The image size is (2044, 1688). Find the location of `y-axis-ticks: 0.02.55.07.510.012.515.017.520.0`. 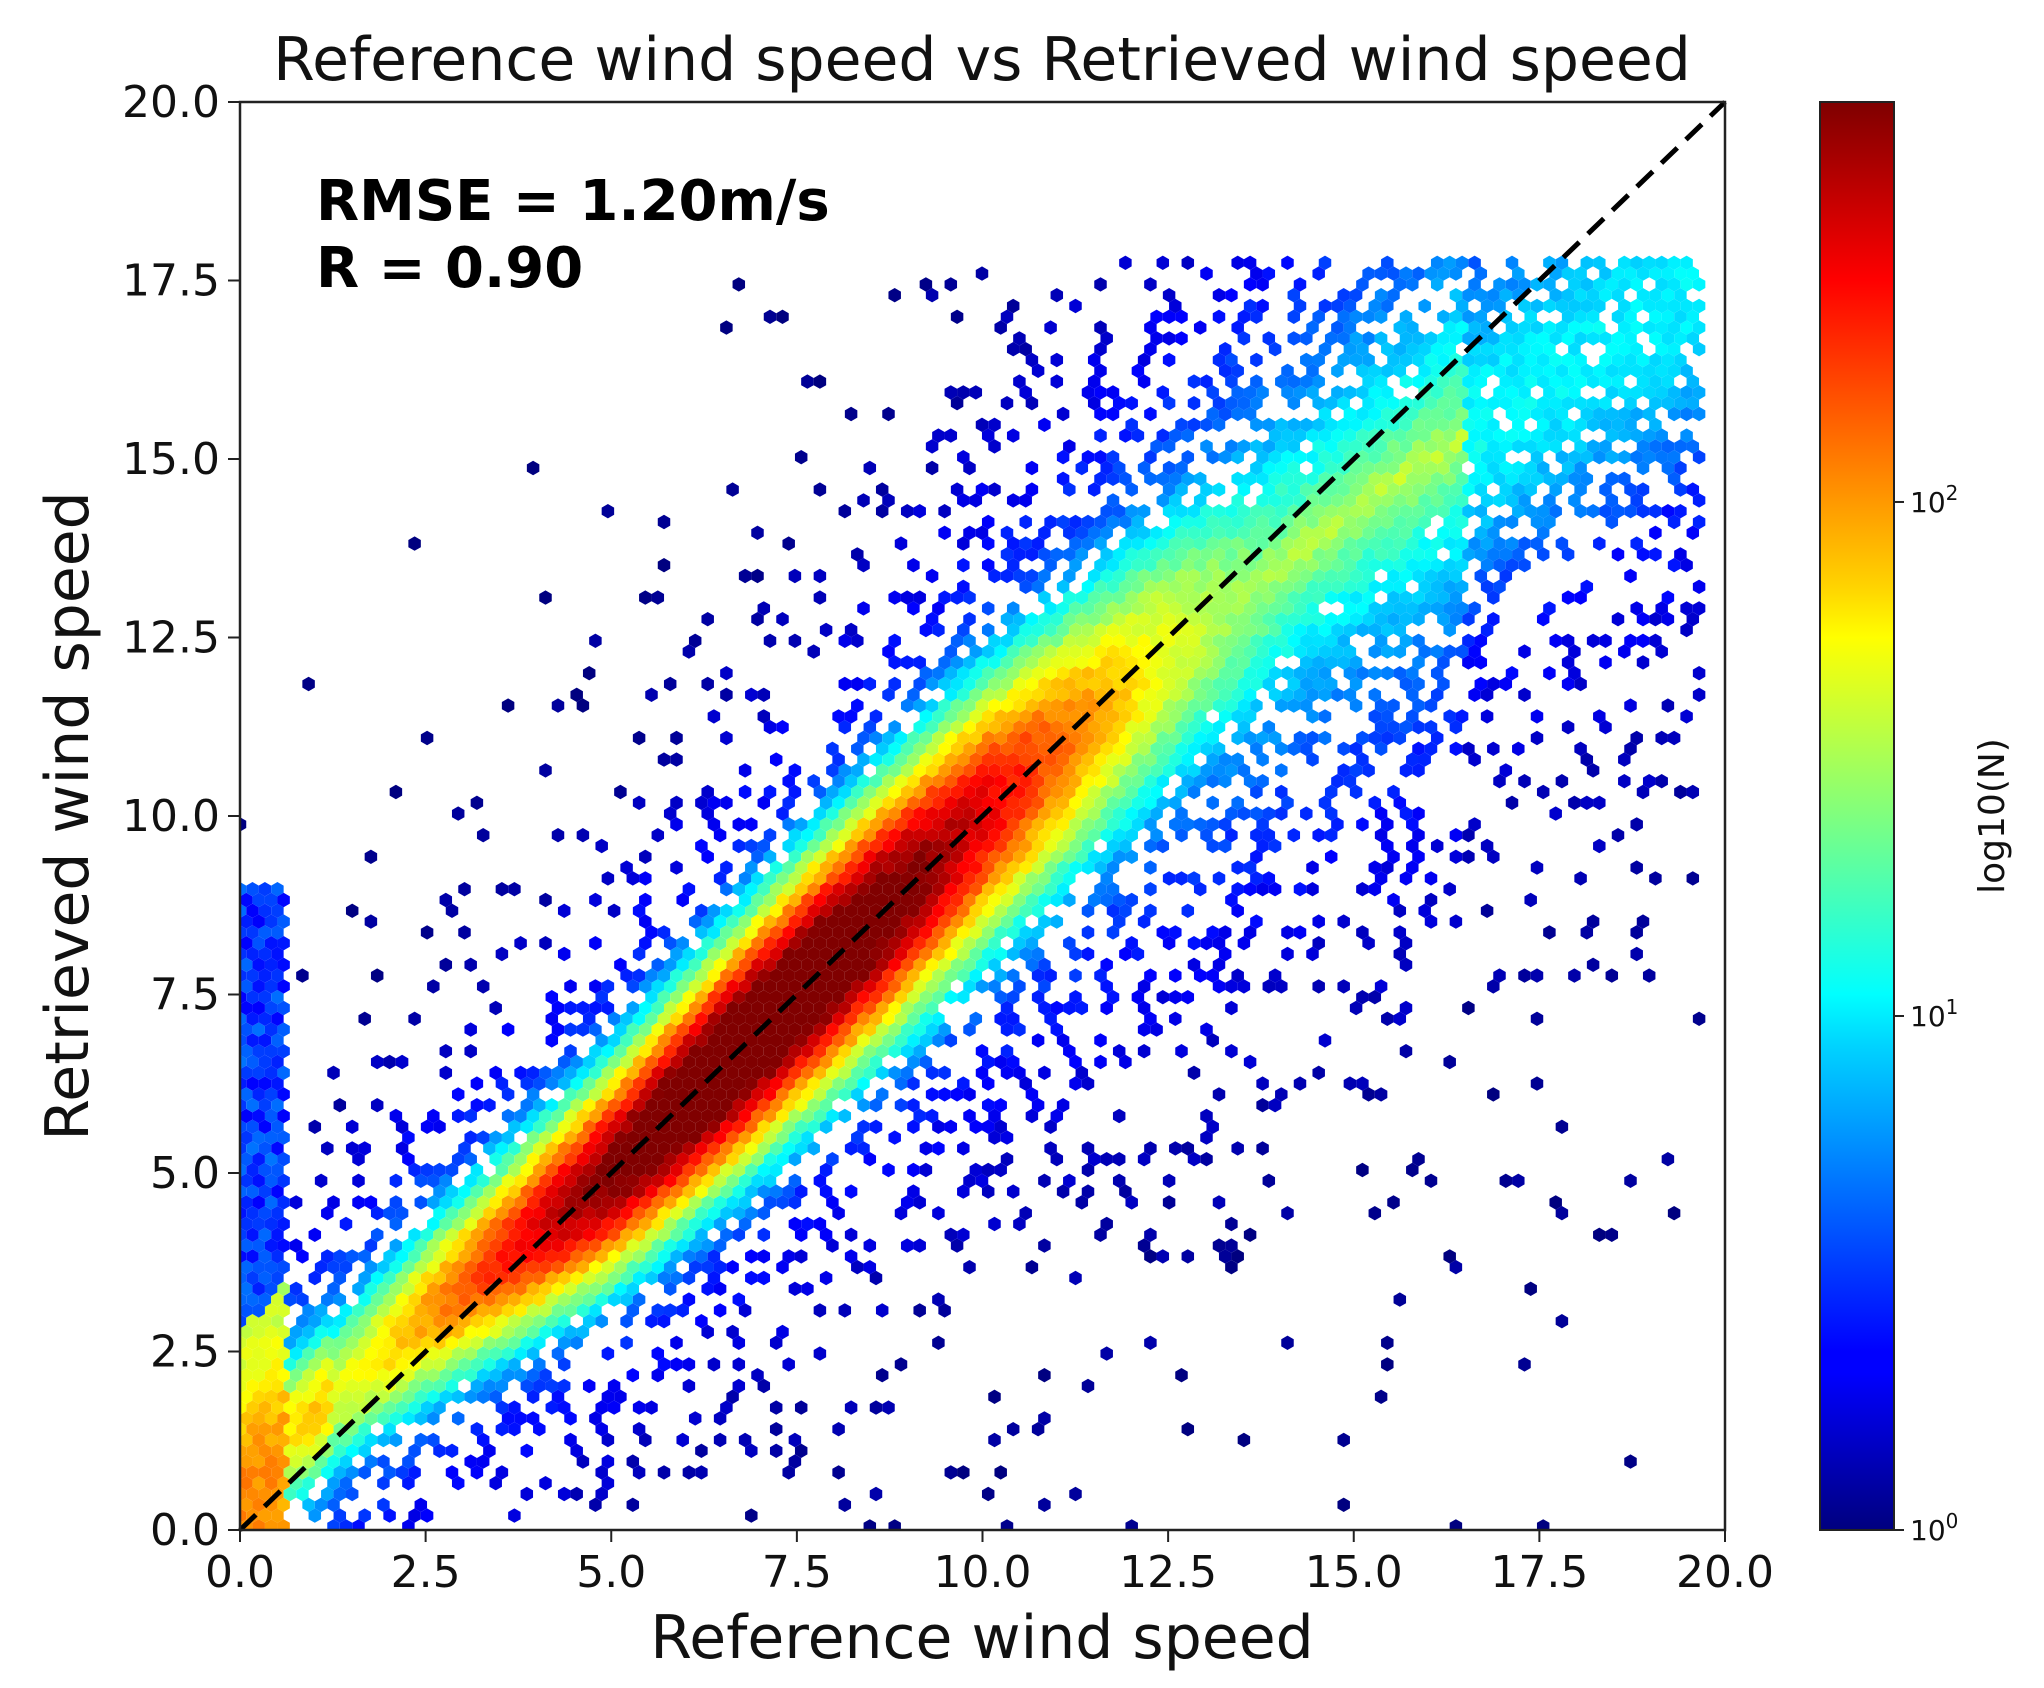

y-axis-ticks: 0.02.55.07.510.012.515.017.520.0 is located at coordinates (181, 816).